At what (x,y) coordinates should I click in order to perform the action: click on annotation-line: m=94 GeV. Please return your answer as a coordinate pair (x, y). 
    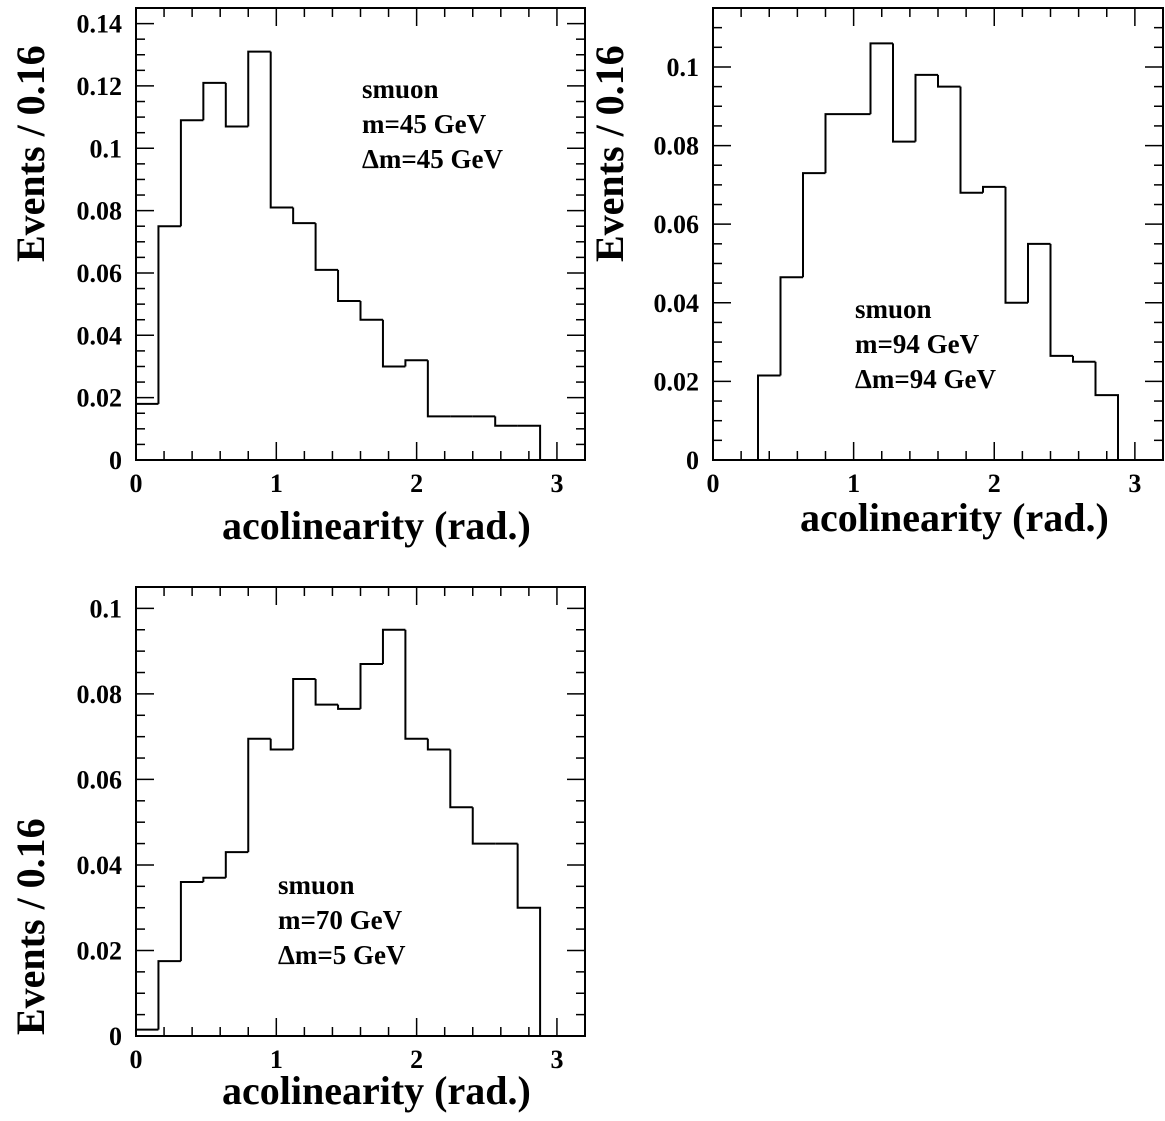
    Looking at the image, I should click on (917, 344).